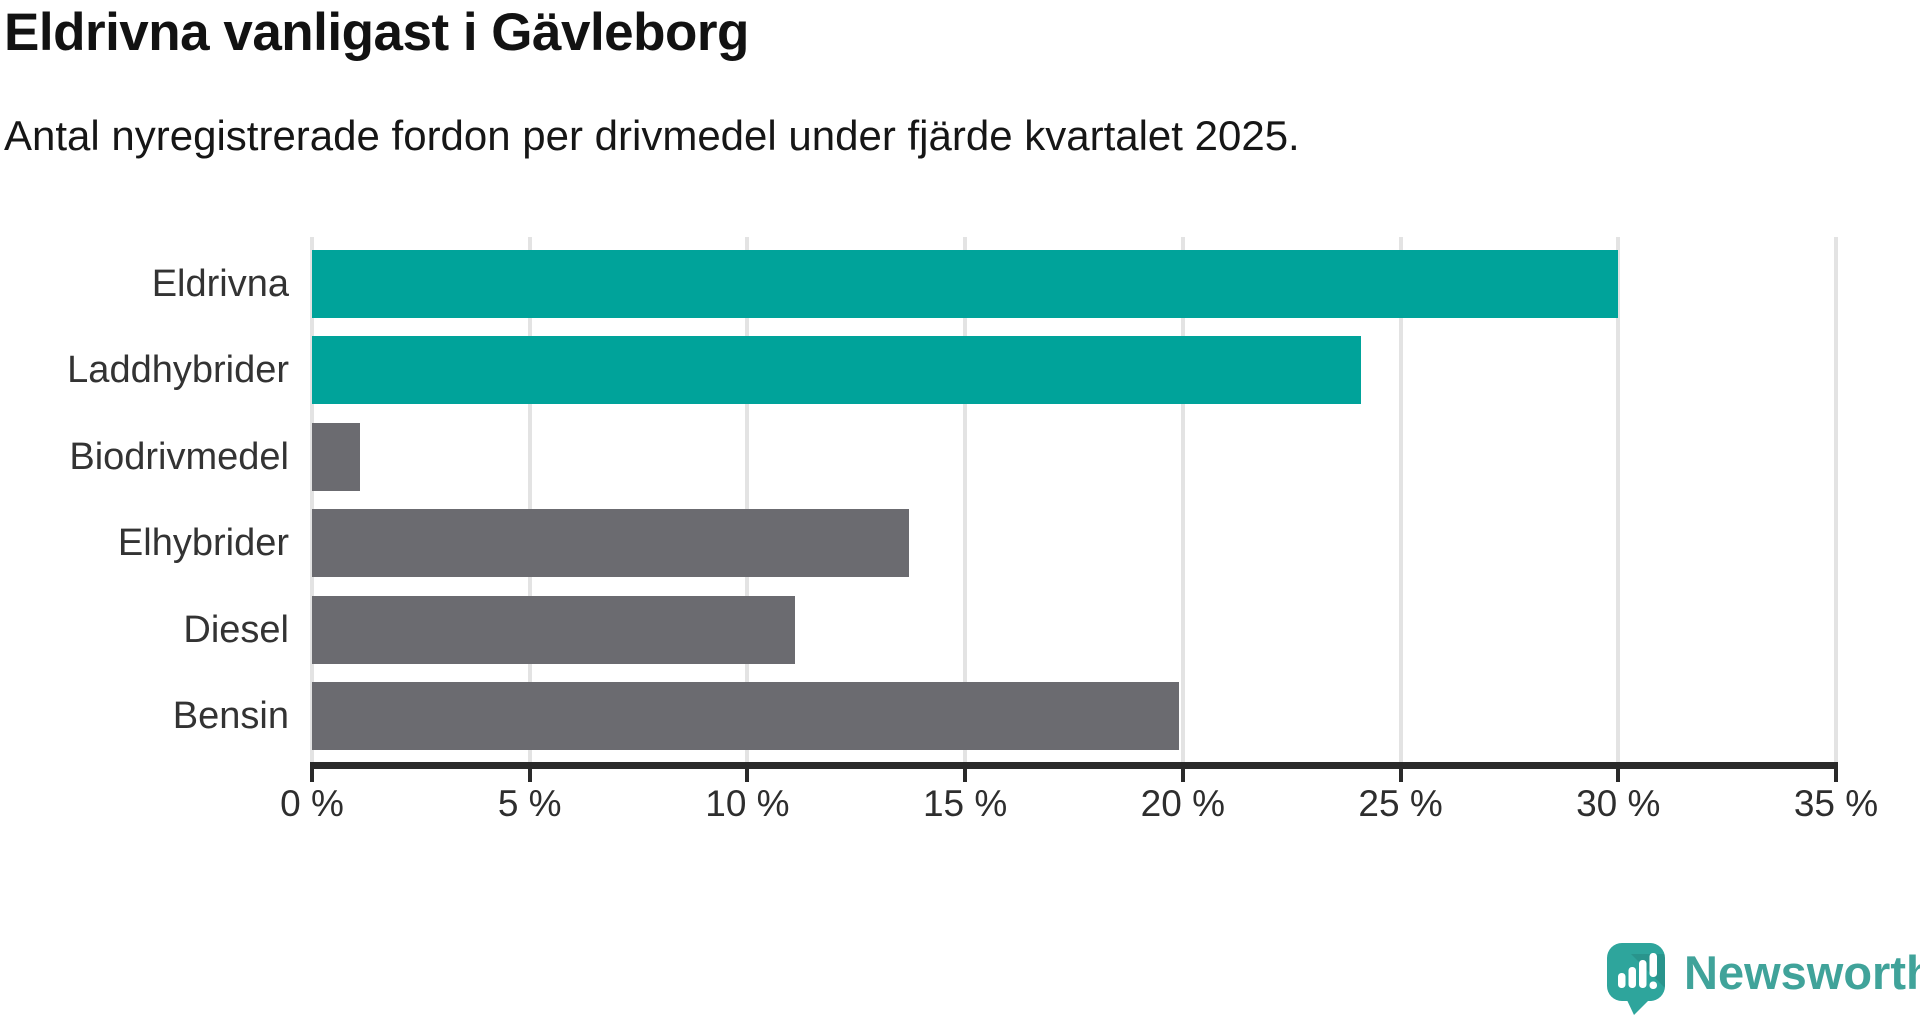 Image resolution: width=1920 pixels, height=1016 pixels. I want to click on bar-diesel, so click(553, 630).